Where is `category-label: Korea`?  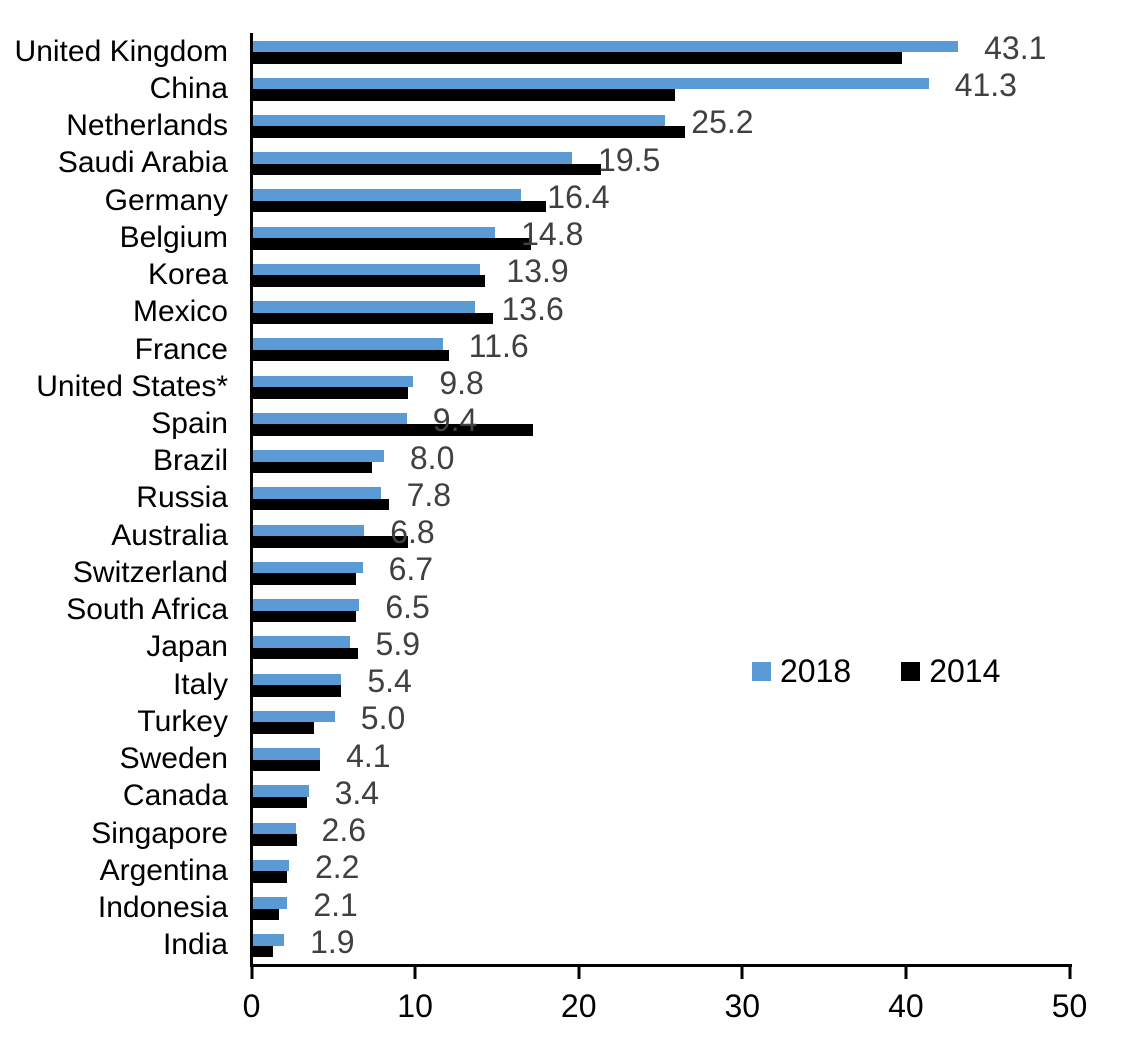 category-label: Korea is located at coordinates (187, 275).